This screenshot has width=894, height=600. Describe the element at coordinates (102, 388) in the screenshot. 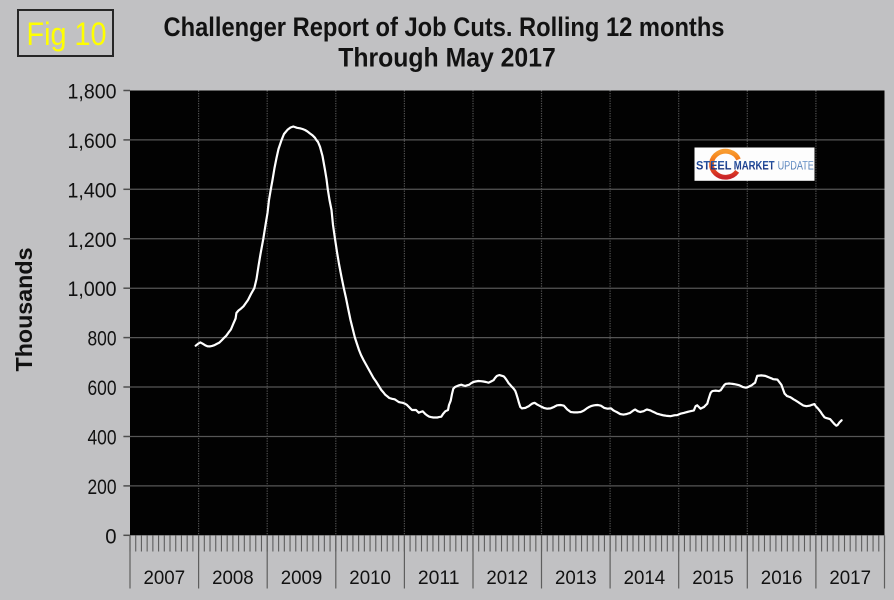

I see `svg-text: 600` at that location.